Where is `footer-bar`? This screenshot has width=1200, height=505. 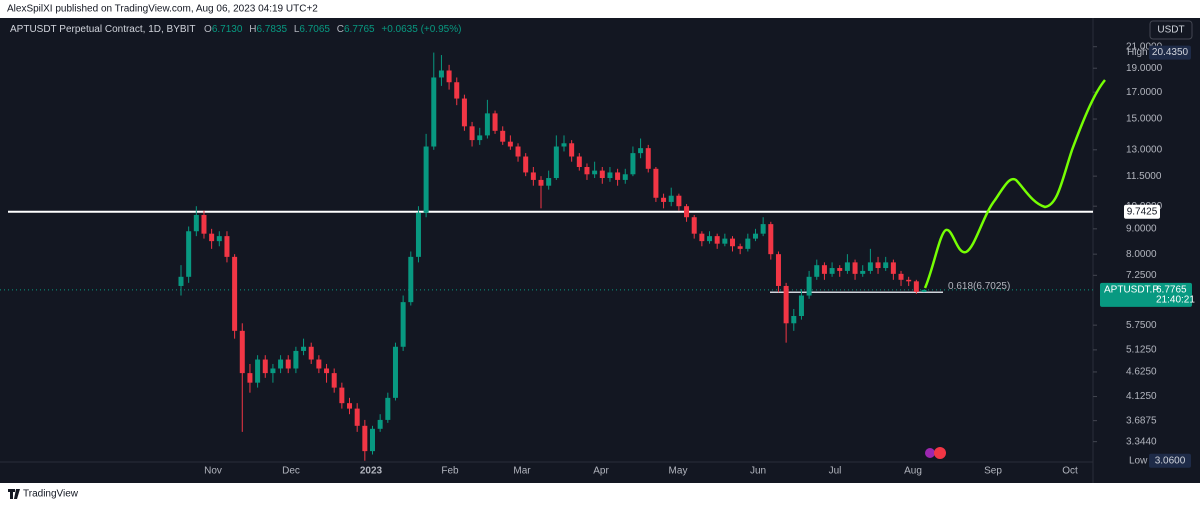
footer-bar is located at coordinates (600, 494).